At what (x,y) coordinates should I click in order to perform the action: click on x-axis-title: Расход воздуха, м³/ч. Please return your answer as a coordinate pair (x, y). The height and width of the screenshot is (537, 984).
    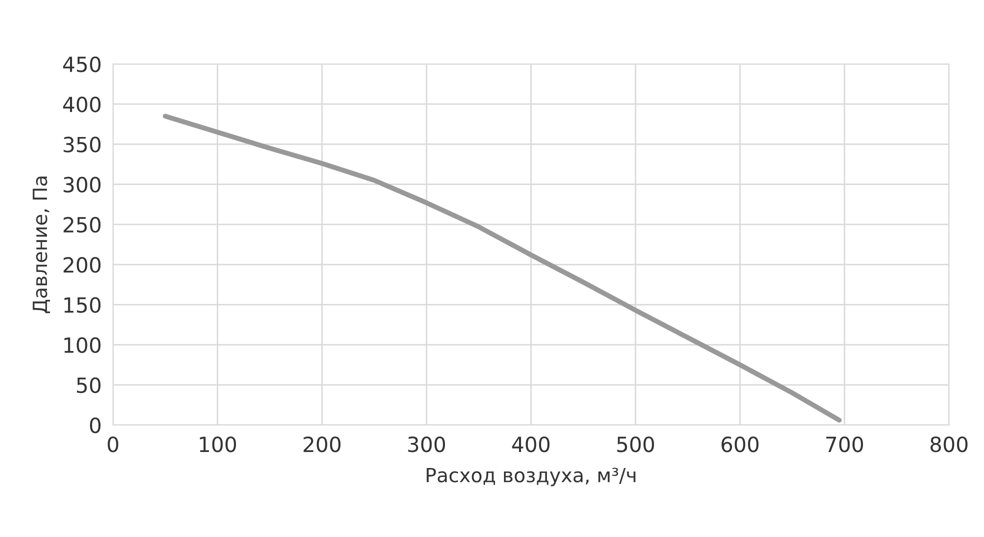
    Looking at the image, I should click on (531, 477).